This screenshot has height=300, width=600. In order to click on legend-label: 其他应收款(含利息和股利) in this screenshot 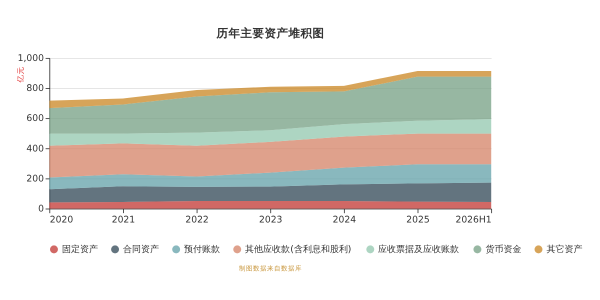, I will do `click(298, 249)`.